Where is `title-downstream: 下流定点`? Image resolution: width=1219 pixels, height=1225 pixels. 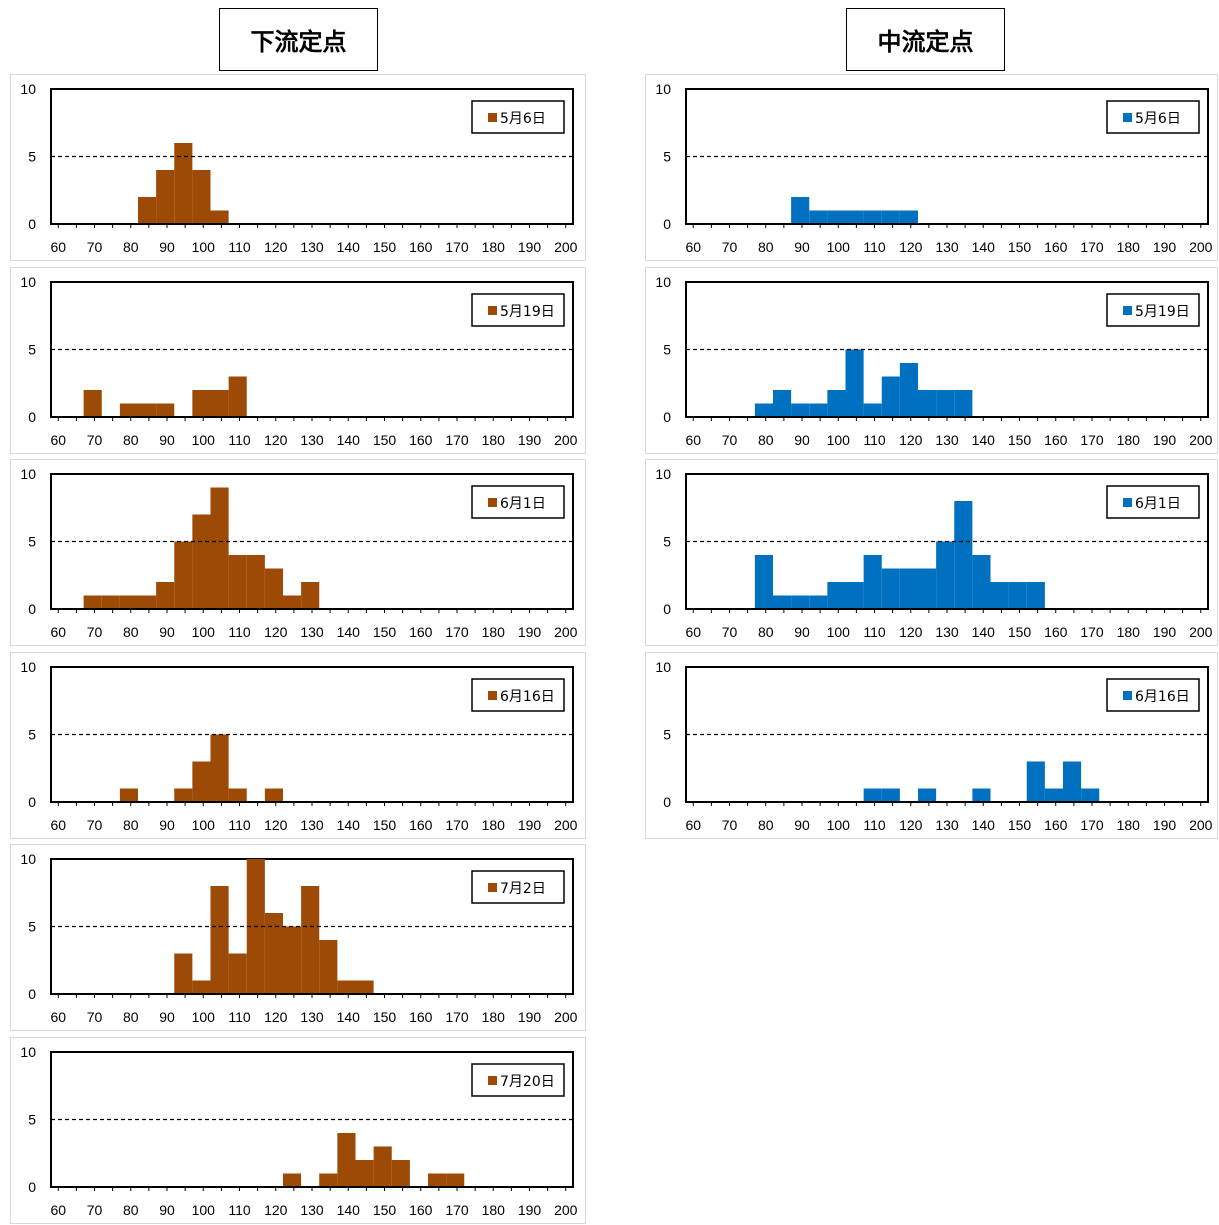
title-downstream: 下流定点 is located at coordinates (298, 39).